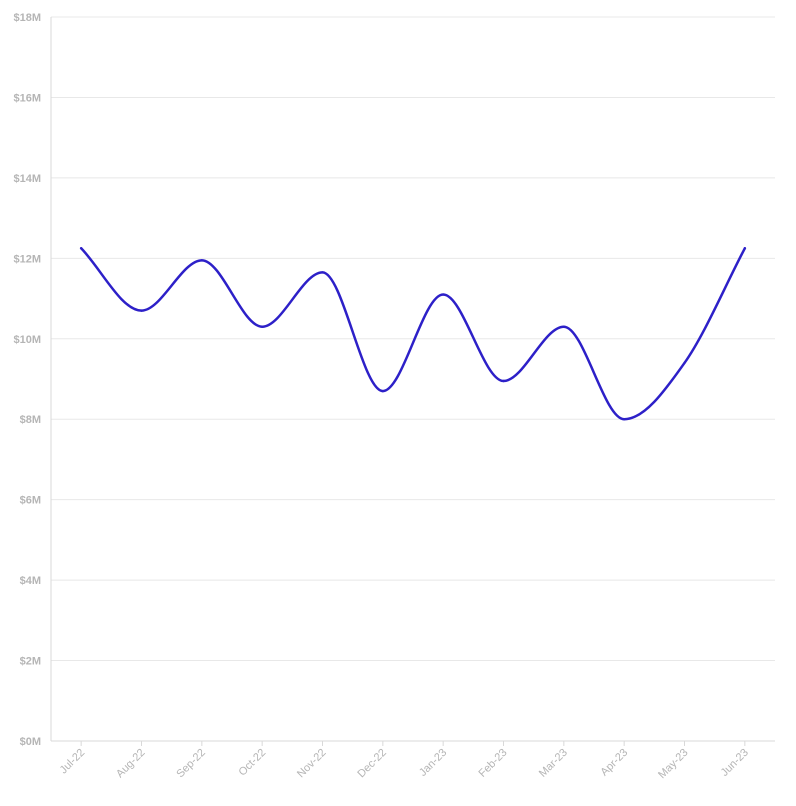 The height and width of the screenshot is (806, 796). Describe the element at coordinates (30, 420) in the screenshot. I see `y-tick-label: $8M` at that location.